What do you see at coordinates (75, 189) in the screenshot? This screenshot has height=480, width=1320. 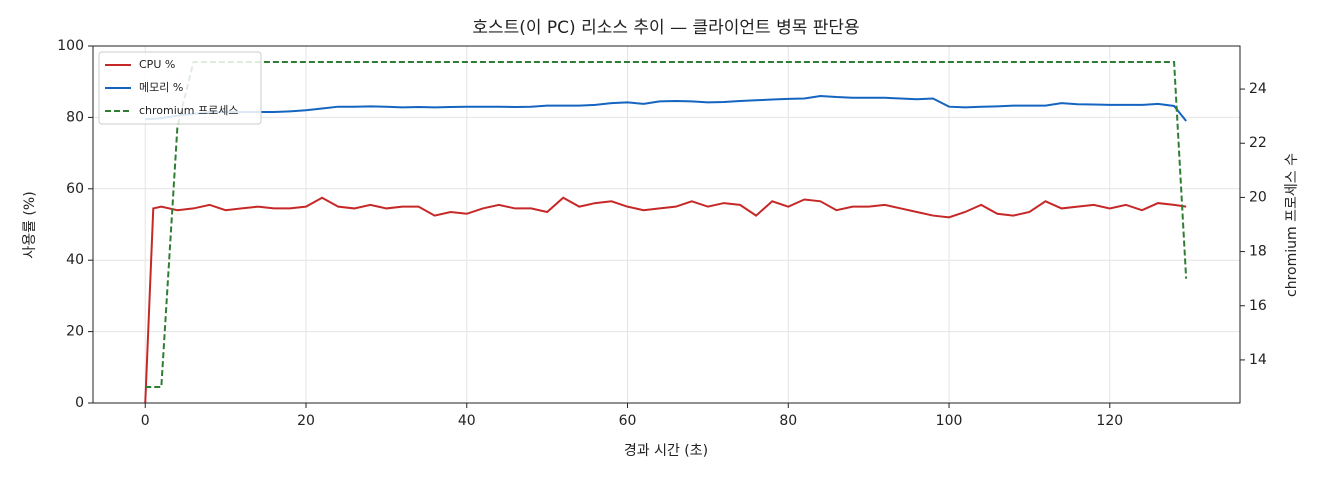 I see `y-tick-label: 60` at bounding box center [75, 189].